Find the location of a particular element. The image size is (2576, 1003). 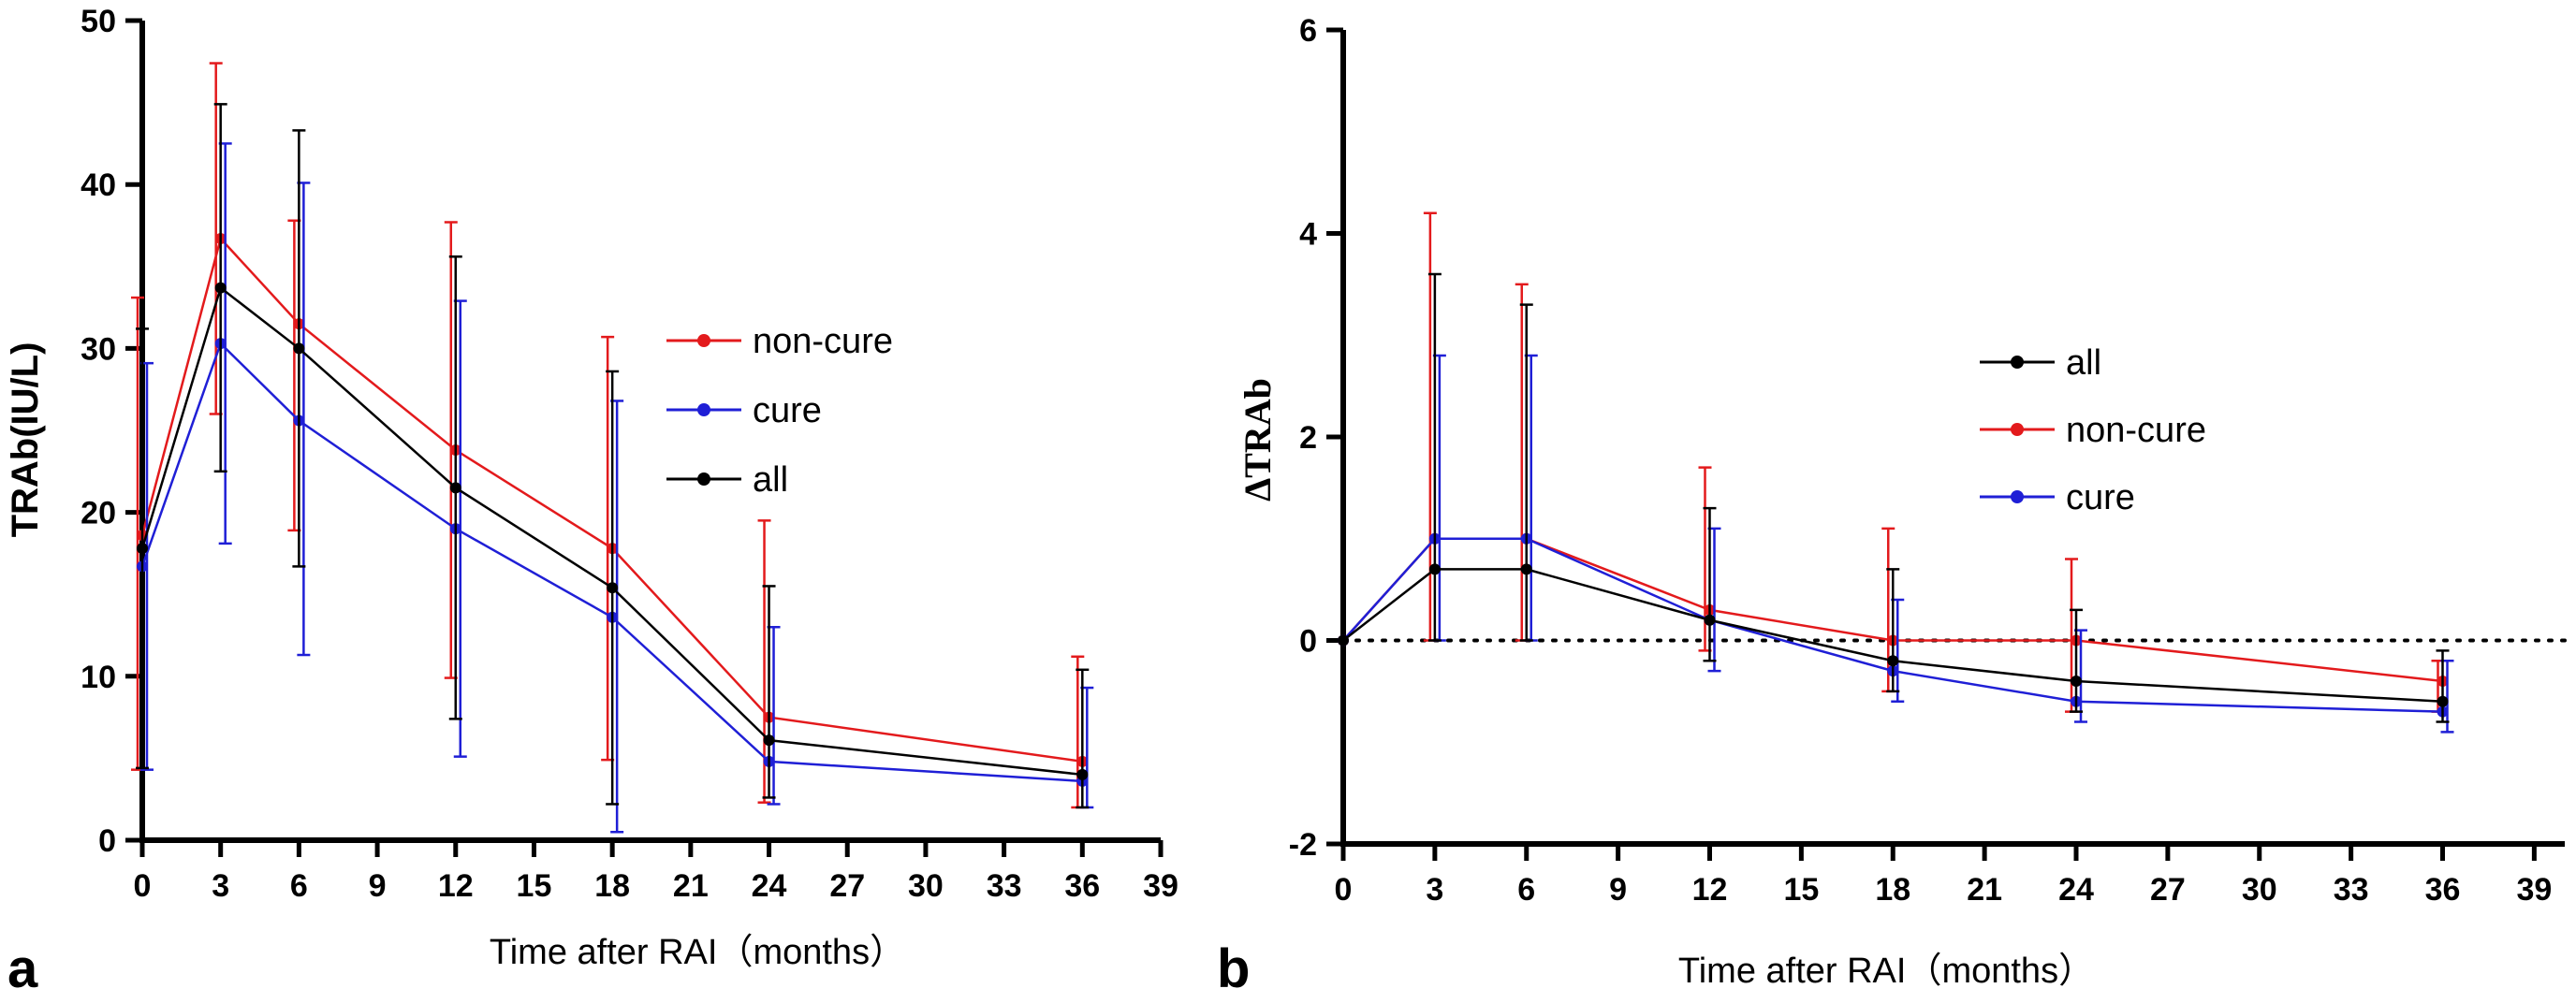

panel-letter-b: b is located at coordinates (1233, 968).